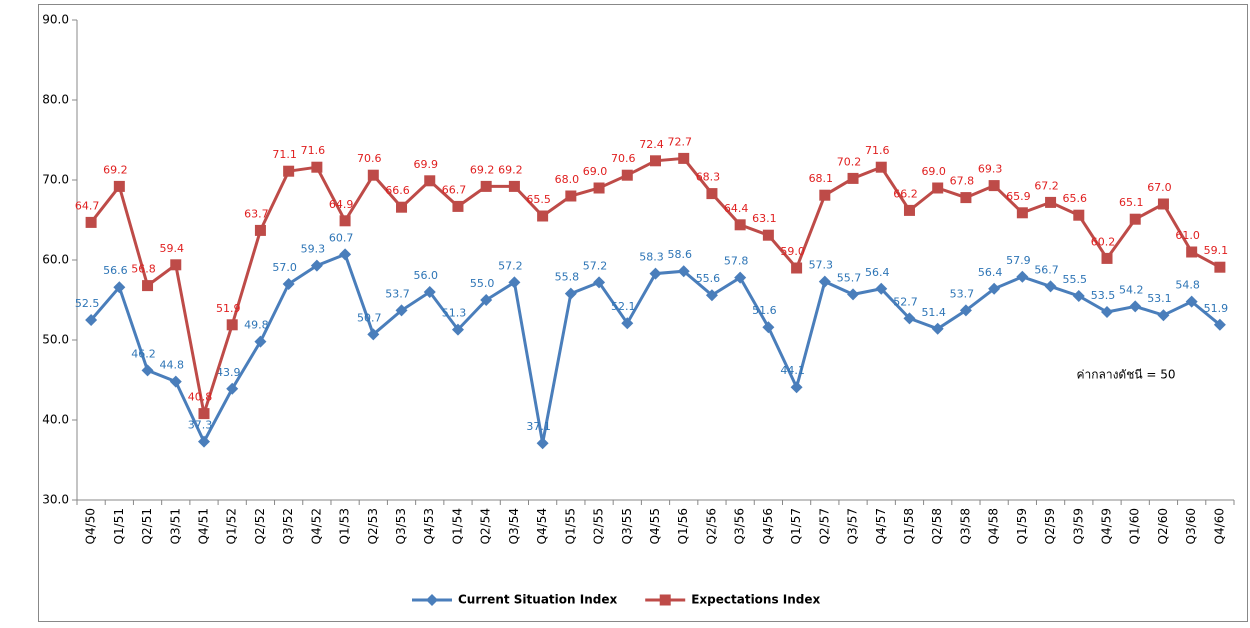 This screenshot has width=1250, height=628. What do you see at coordinates (962, 181) in the screenshot?
I see `value-label: 67.8` at bounding box center [962, 181].